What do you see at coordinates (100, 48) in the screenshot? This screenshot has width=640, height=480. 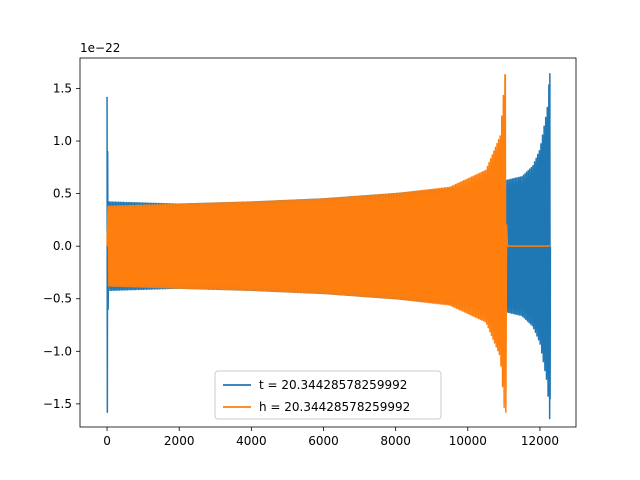 I see `y-offset-label: 1e−22` at bounding box center [100, 48].